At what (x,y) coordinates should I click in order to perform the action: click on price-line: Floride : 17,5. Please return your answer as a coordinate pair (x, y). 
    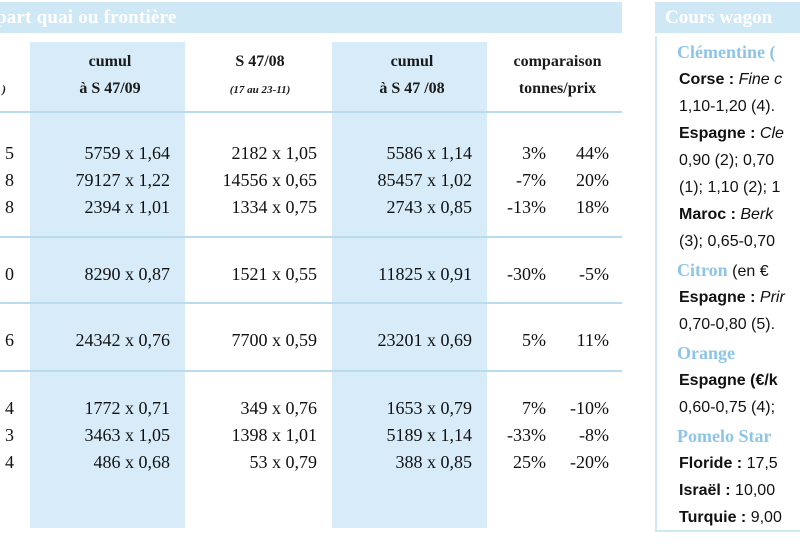
    Looking at the image, I should click on (728, 463).